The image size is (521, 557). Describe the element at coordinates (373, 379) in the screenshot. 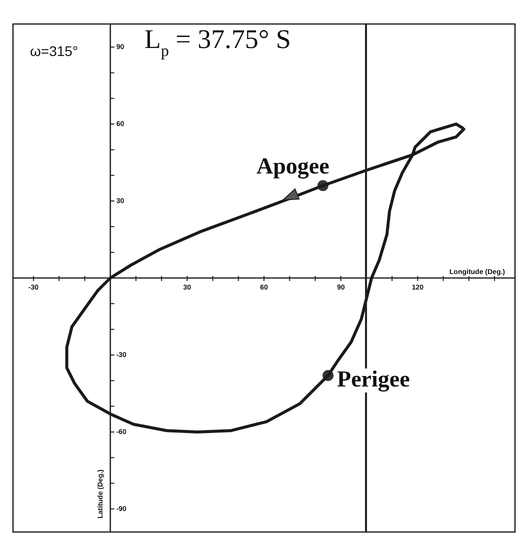

I see `annotation: Perigee` at that location.